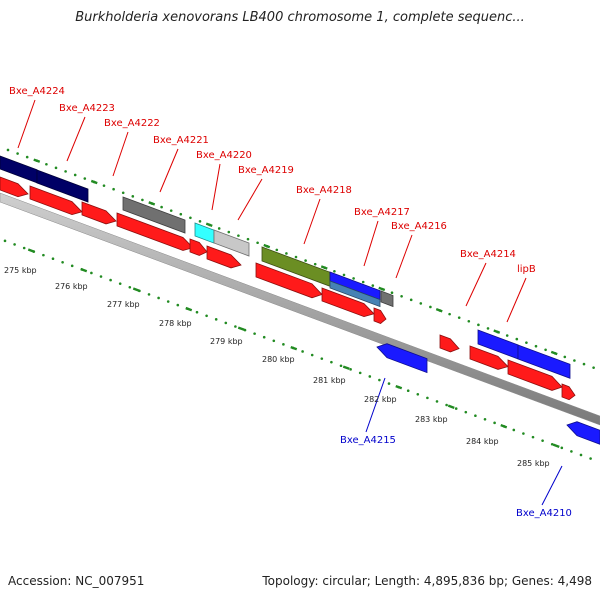  What do you see at coordinates (226, 341) in the screenshot?
I see `scale-label: 279 kbp` at bounding box center [226, 341].